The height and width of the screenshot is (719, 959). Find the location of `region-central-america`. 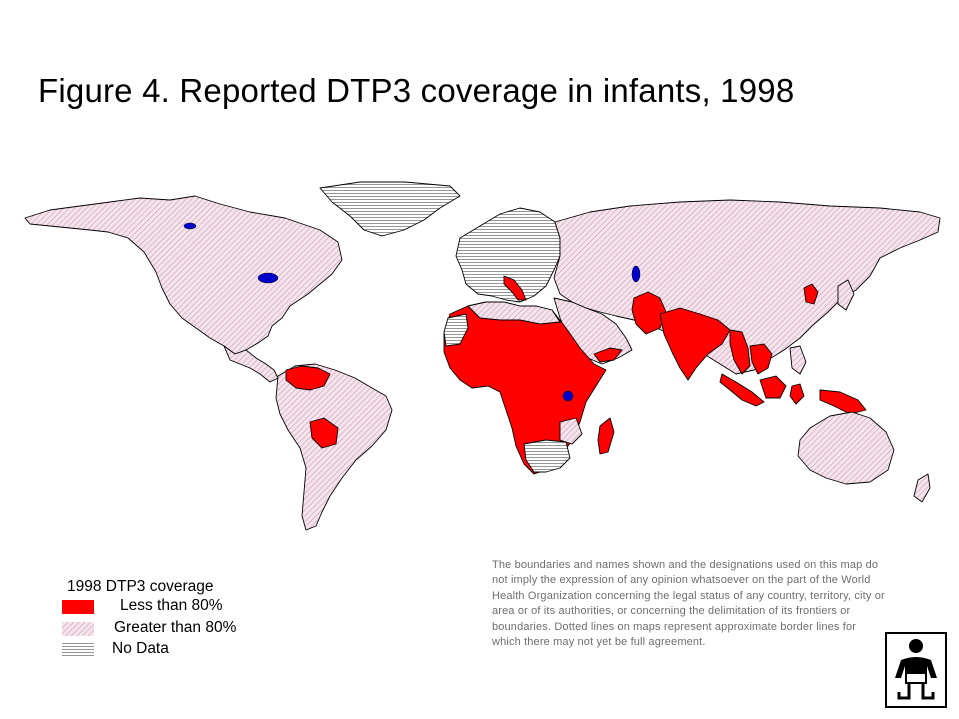

region-central-america is located at coordinates (251, 364).